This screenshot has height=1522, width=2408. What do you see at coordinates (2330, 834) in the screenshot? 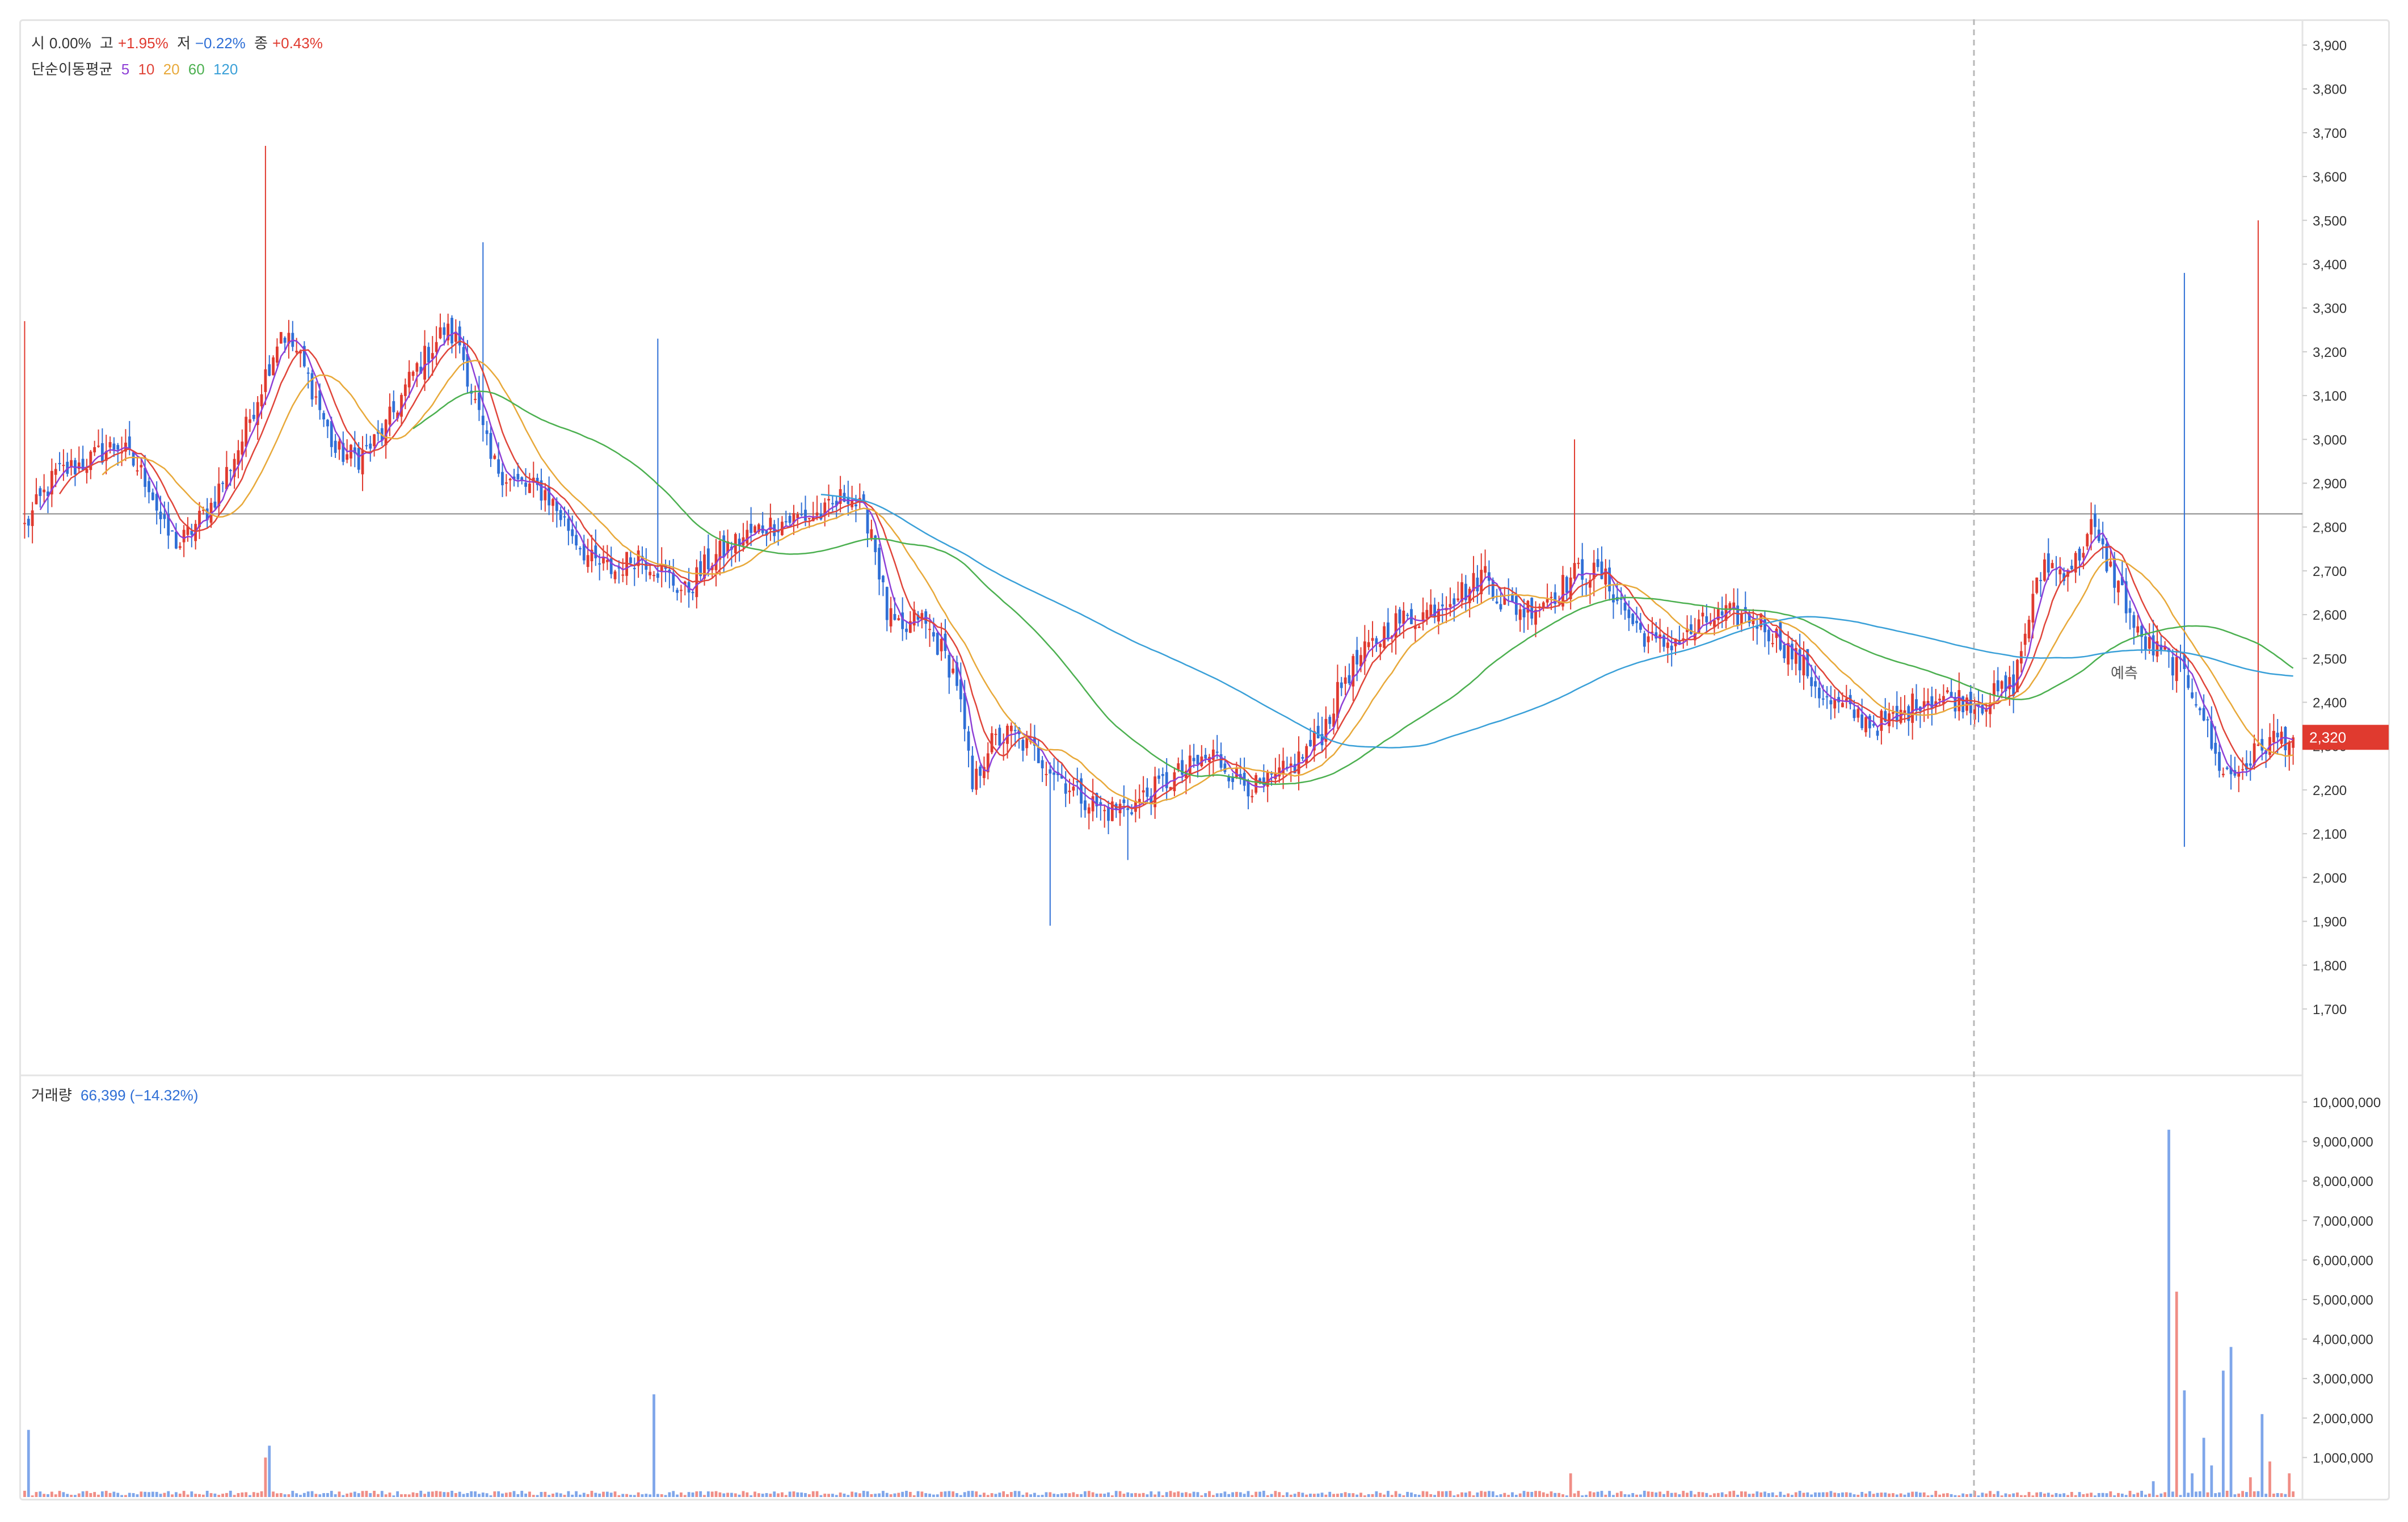
I see `price-tick-label: 2,100` at bounding box center [2330, 834].